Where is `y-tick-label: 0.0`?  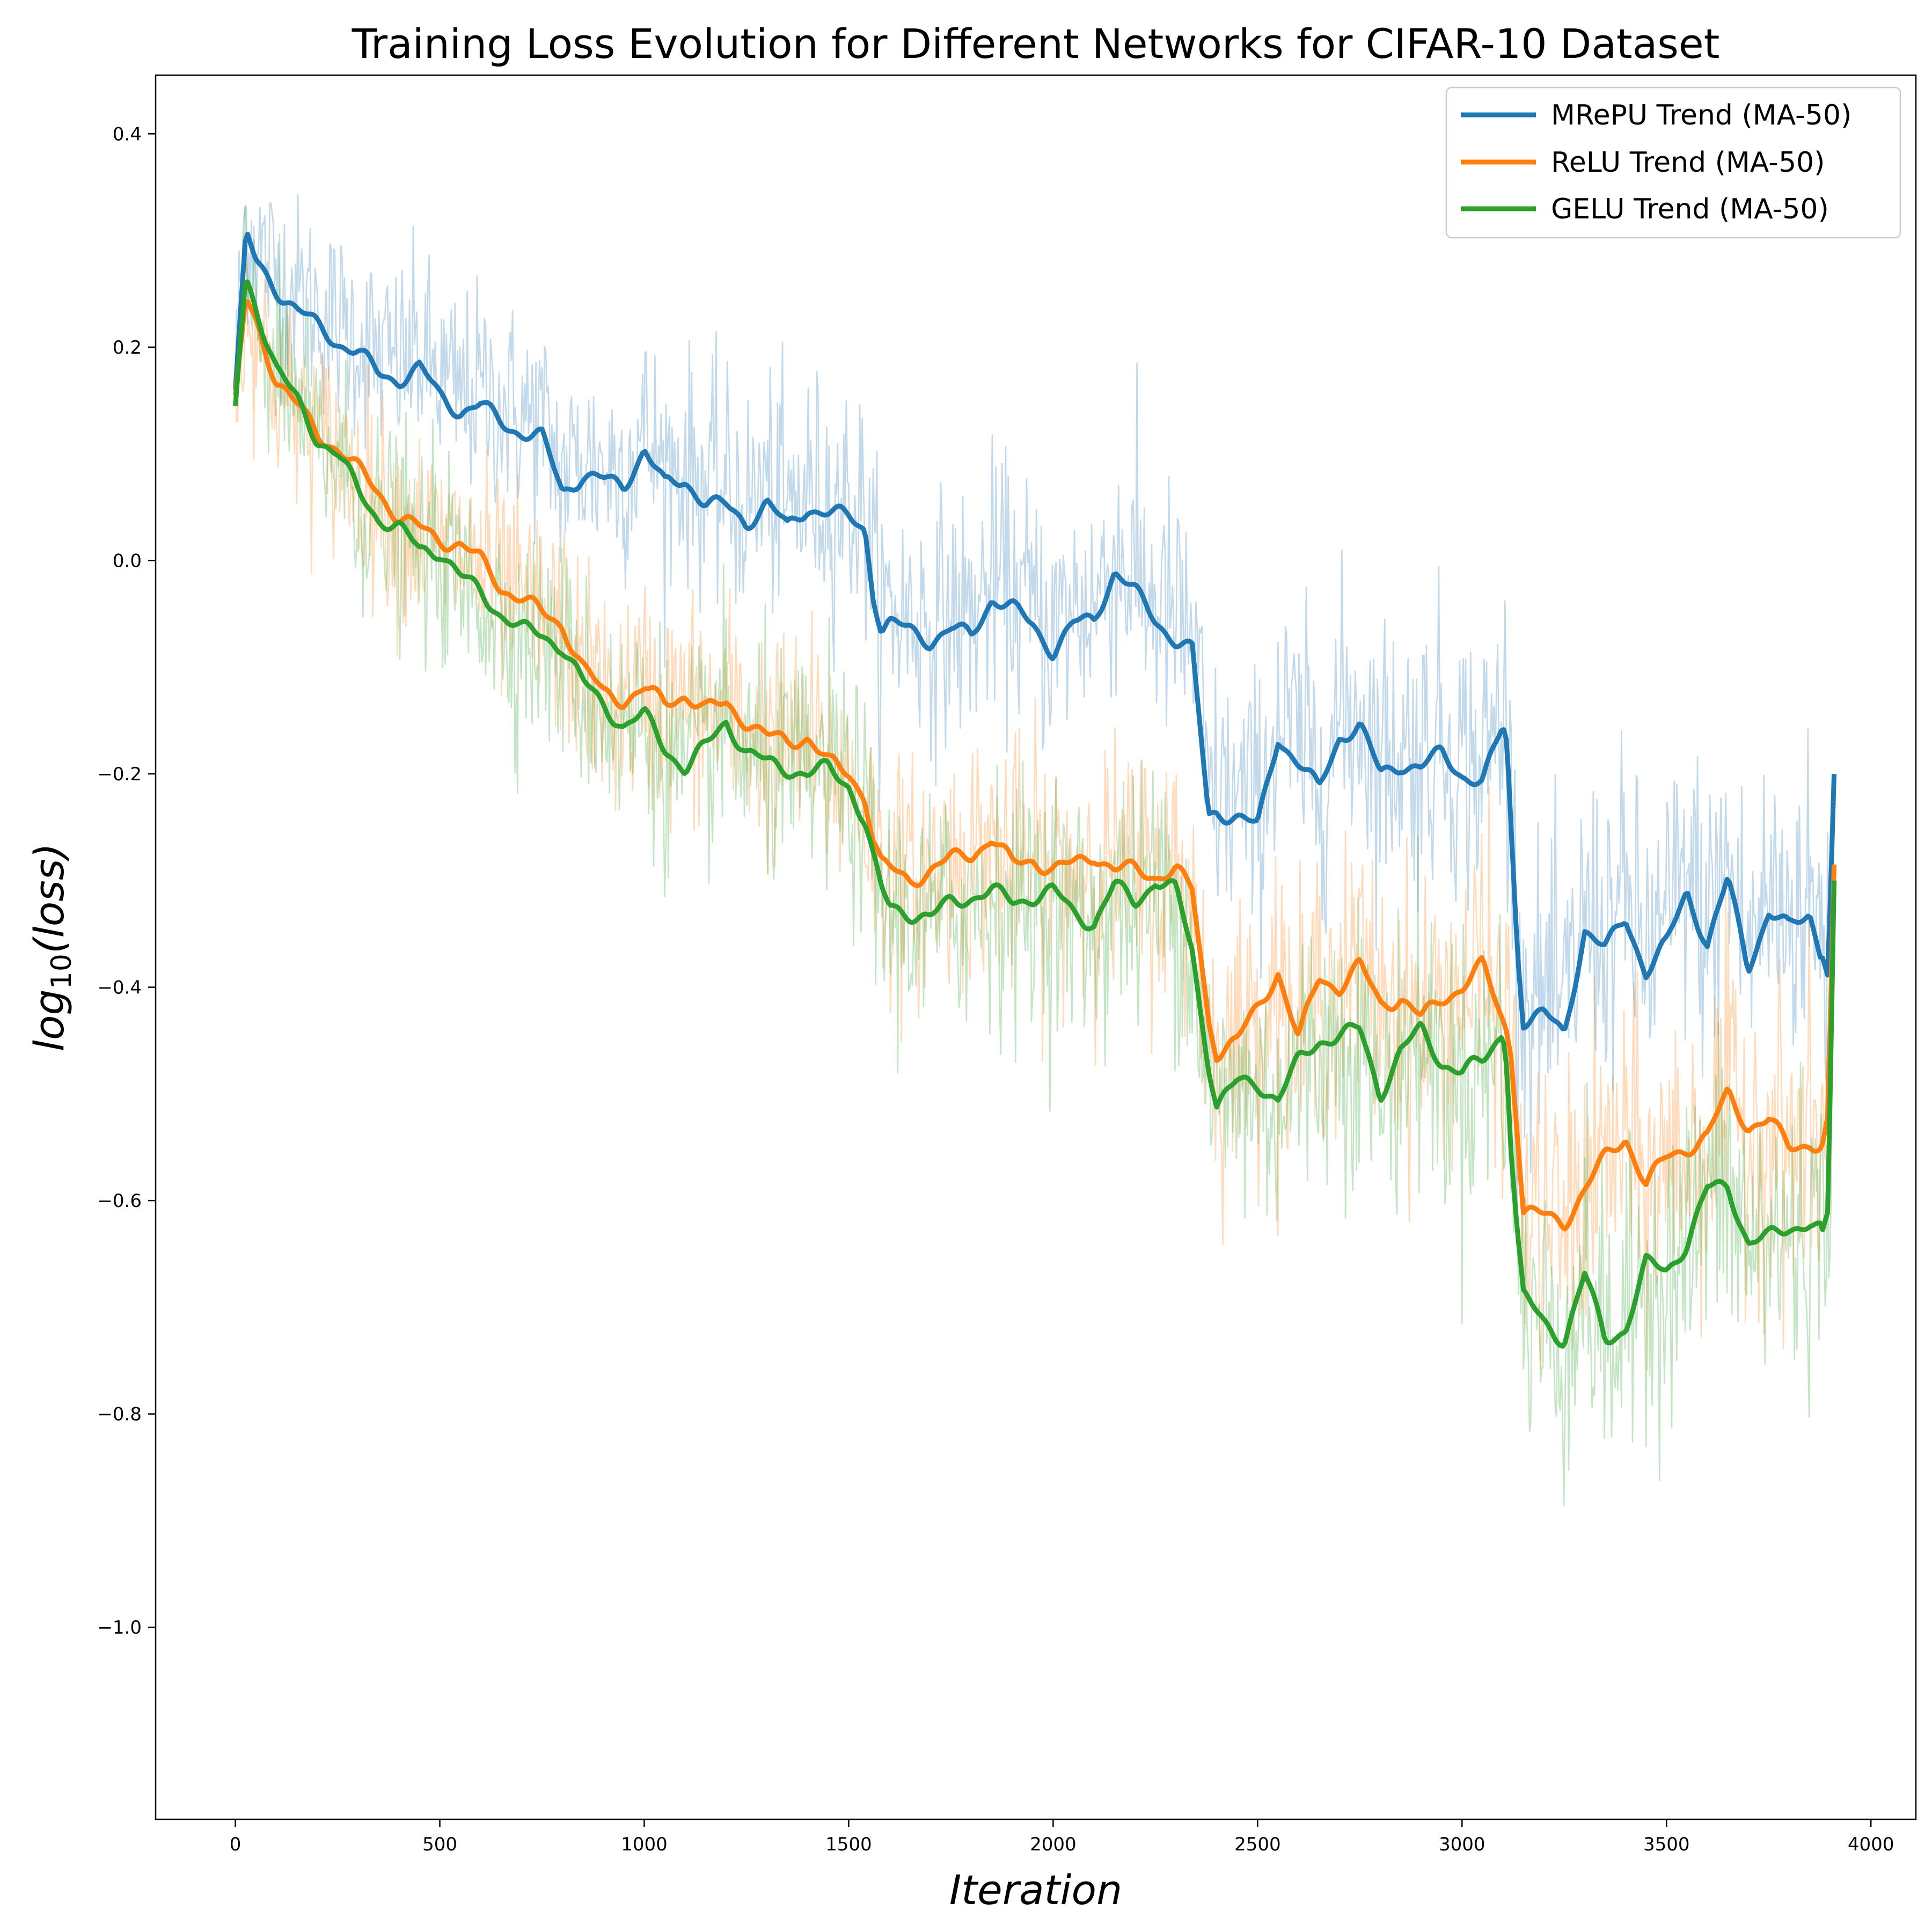
y-tick-label: 0.0 is located at coordinates (127, 561).